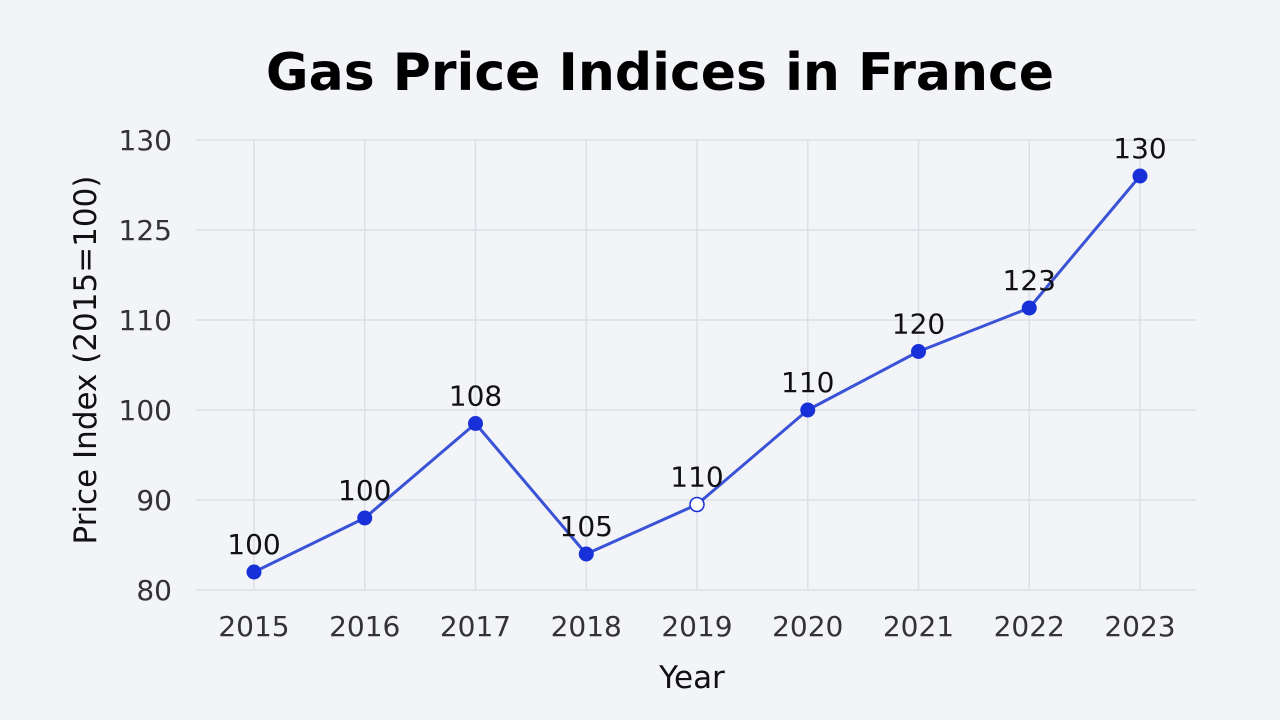 Image resolution: width=1280 pixels, height=720 pixels. Describe the element at coordinates (145, 410) in the screenshot. I see `y-tick-label: 100` at that location.